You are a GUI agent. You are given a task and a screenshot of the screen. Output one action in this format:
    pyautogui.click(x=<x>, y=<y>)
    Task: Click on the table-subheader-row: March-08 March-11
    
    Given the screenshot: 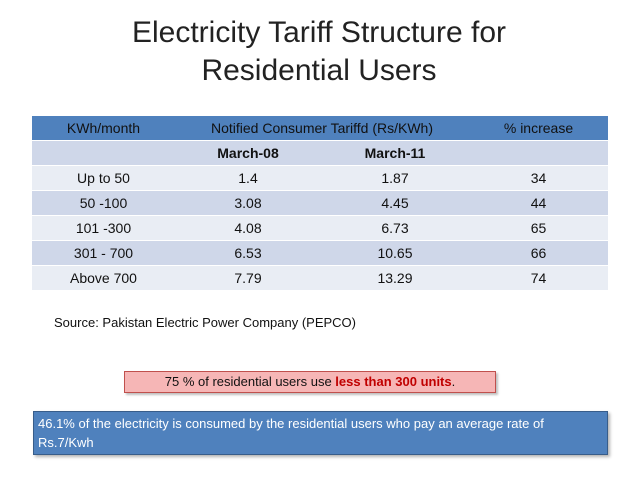 What is the action you would take?
    pyautogui.click(x=320, y=153)
    